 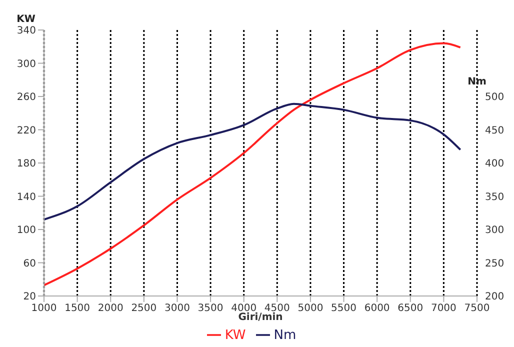 What do you see at coordinates (477, 82) in the screenshot?
I see `y2-axis-title: Nm` at bounding box center [477, 82].